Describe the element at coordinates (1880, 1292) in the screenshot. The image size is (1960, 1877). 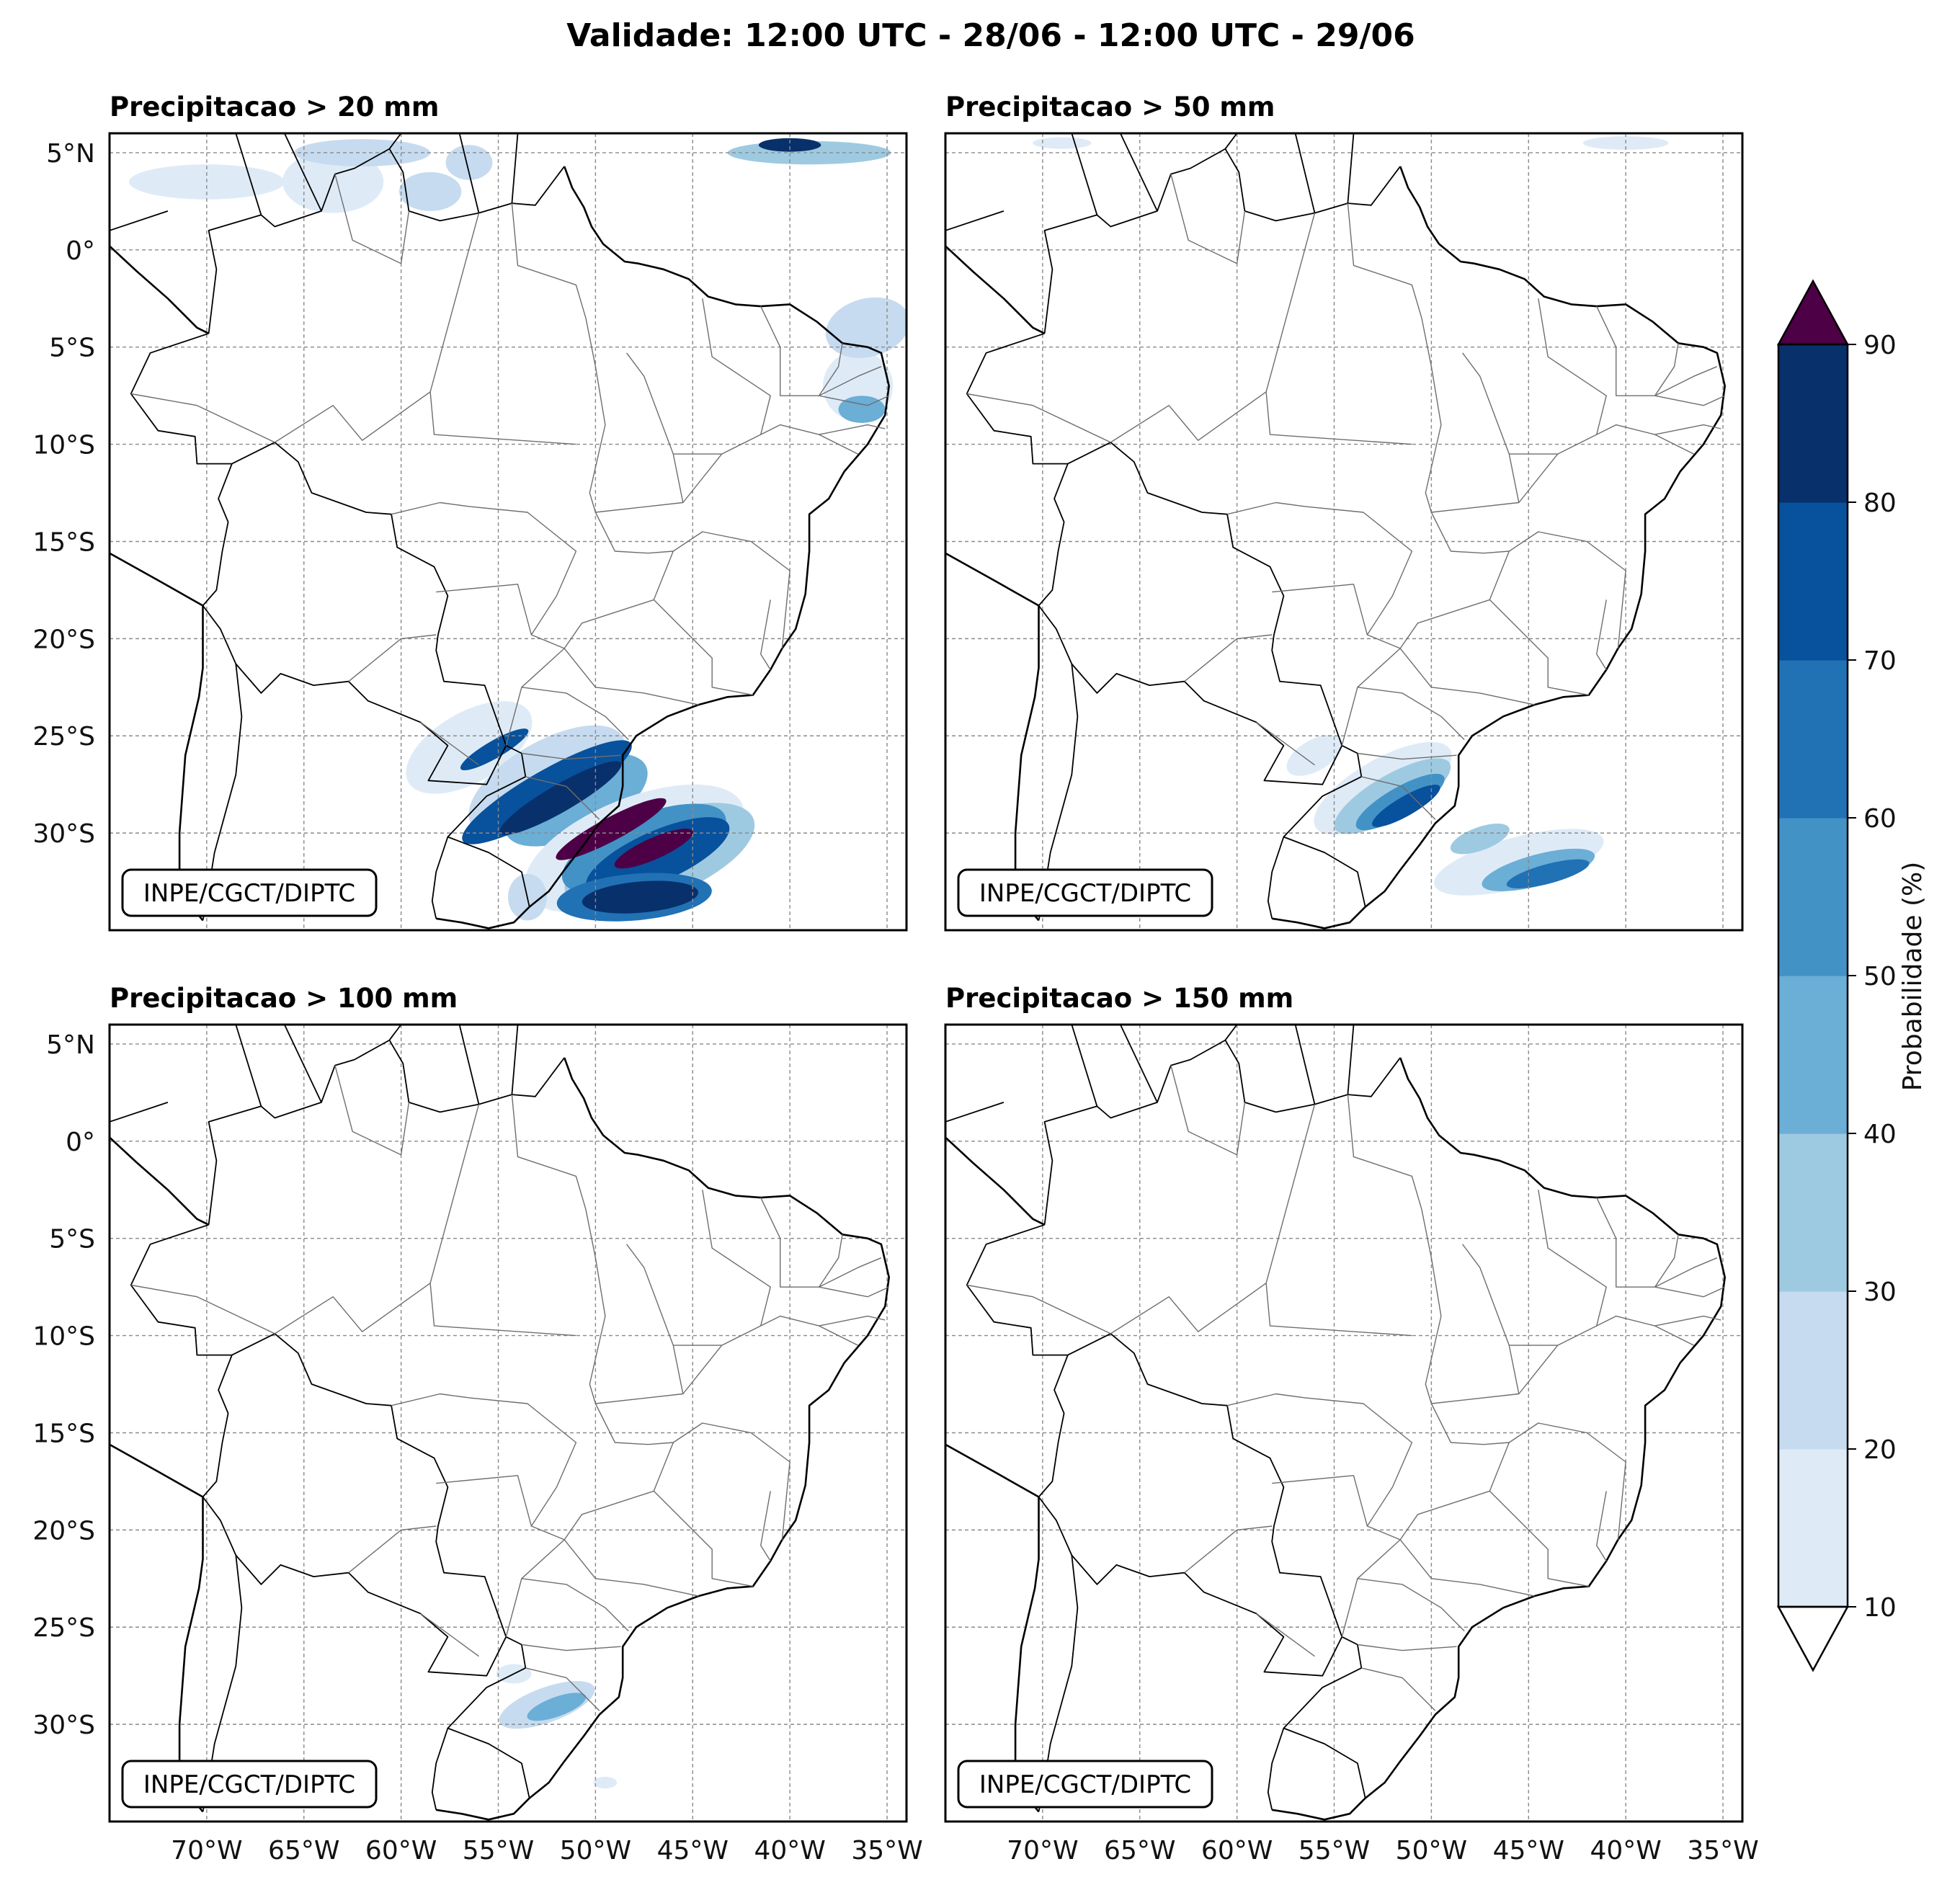
I see `colorbar-tick-label: 30` at that location.